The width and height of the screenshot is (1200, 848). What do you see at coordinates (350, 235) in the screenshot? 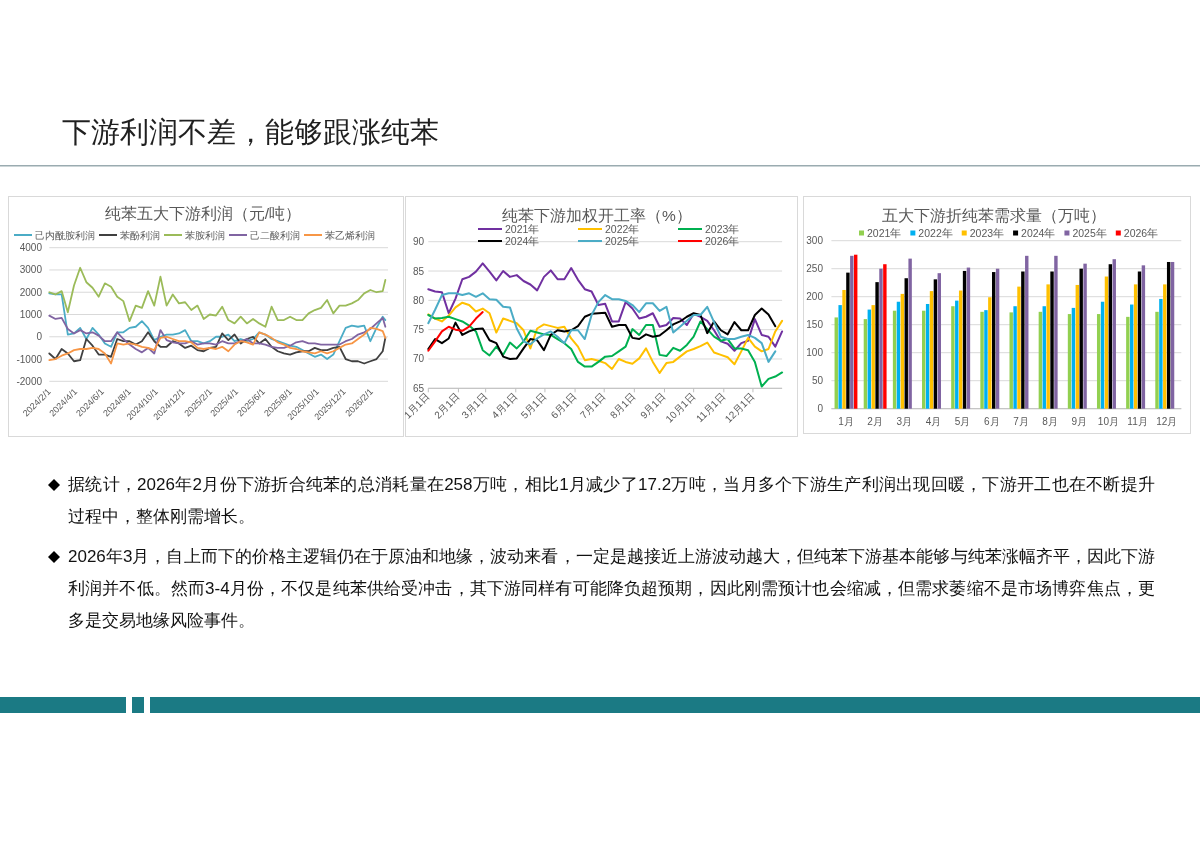
I see `legend-label: 苯乙烯利润` at bounding box center [350, 235].